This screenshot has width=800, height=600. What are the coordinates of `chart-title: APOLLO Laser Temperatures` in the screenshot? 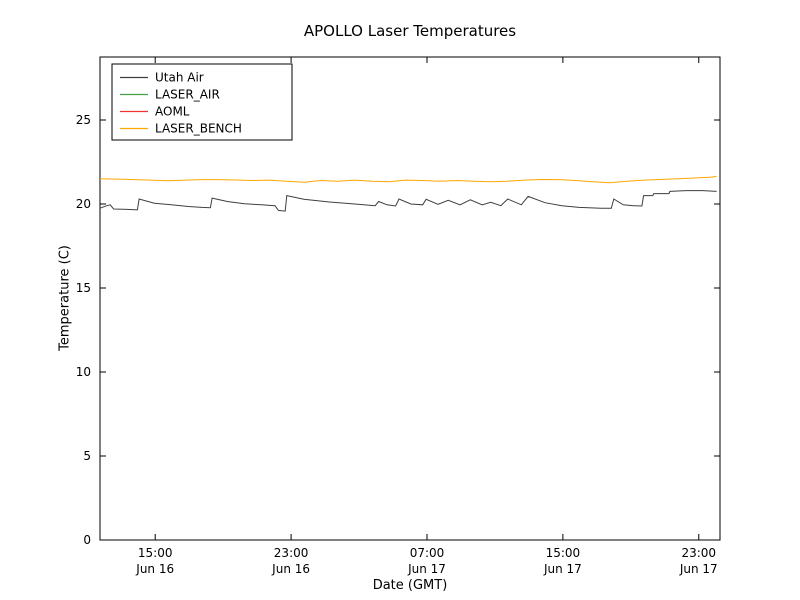 It's located at (410, 31).